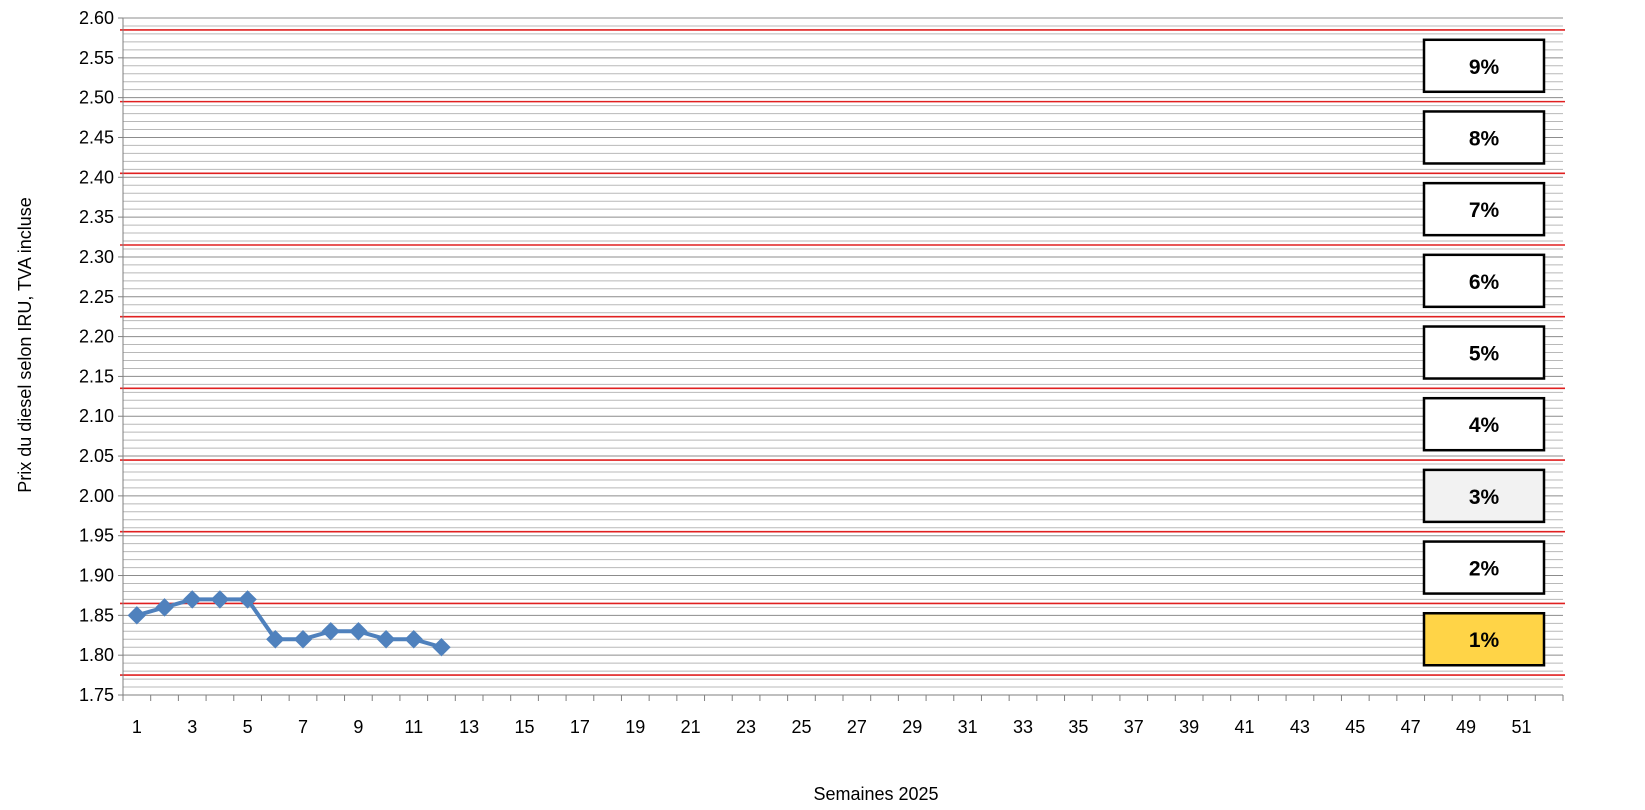  What do you see at coordinates (96, 655) in the screenshot?
I see `y-tick-label: 1.80` at bounding box center [96, 655].